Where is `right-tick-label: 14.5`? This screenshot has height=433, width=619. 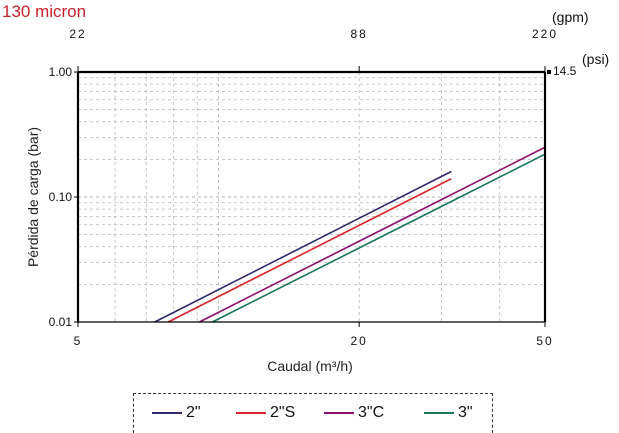
right-tick-label: 14.5 is located at coordinates (565, 71).